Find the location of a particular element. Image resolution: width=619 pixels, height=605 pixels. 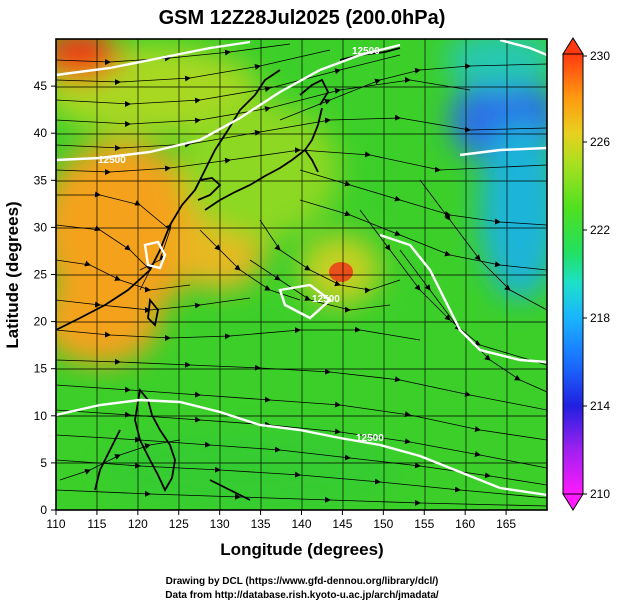

x-tick-label: 150 is located at coordinates (383, 524).